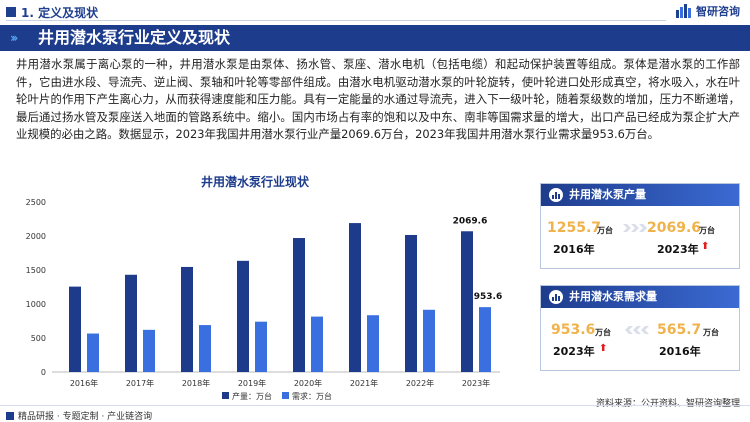 The height and width of the screenshot is (422, 750). What do you see at coordinates (252, 396) in the screenshot?
I see `legend-label: 产量：万台` at bounding box center [252, 396].